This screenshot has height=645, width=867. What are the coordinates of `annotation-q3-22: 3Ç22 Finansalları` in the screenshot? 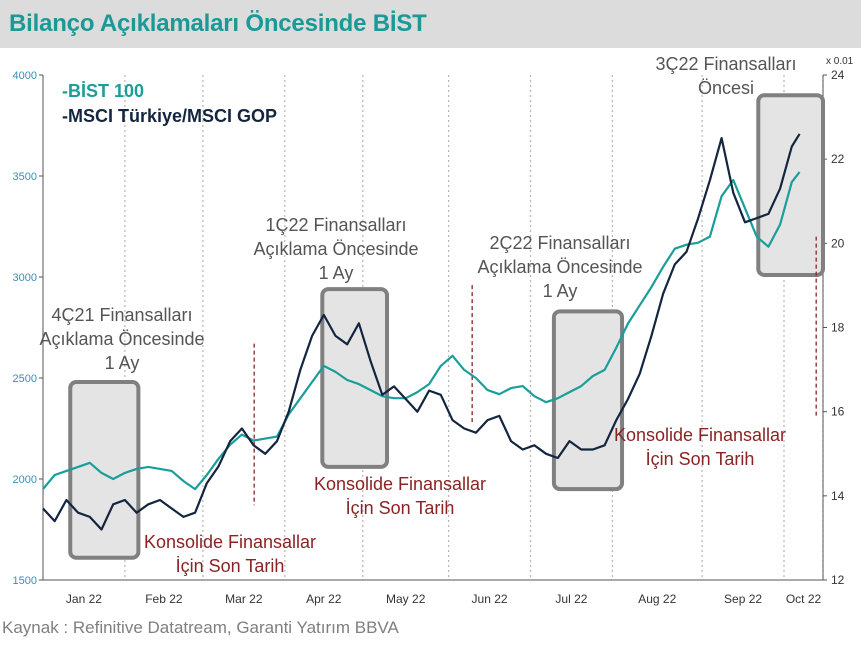 It's located at (725, 64).